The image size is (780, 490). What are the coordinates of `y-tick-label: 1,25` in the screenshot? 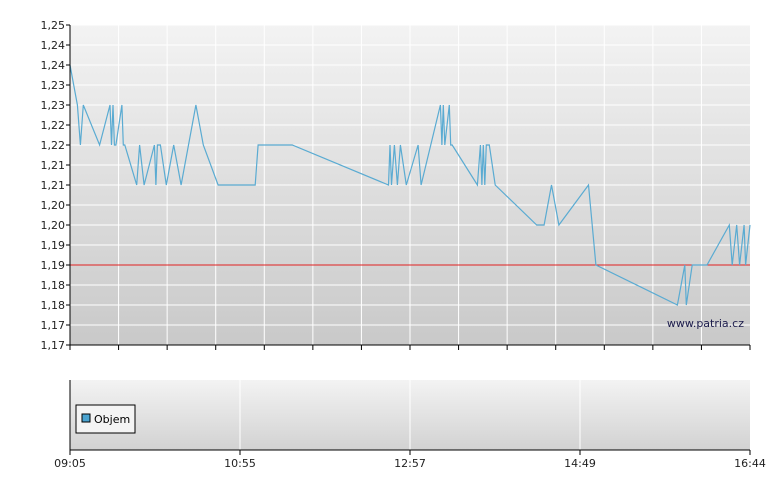 It's located at (53, 25).